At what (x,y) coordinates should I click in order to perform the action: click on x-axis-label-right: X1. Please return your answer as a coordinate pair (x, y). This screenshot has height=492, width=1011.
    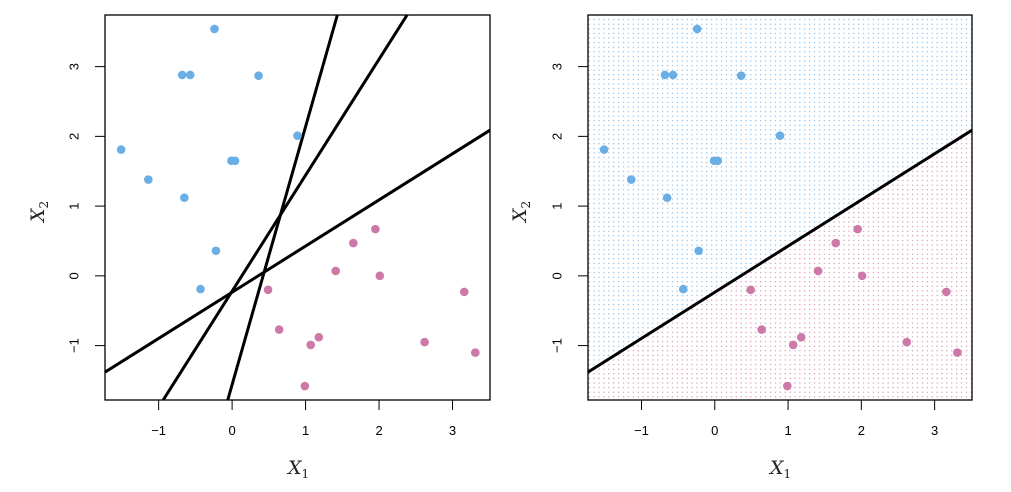
    Looking at the image, I should click on (779, 469).